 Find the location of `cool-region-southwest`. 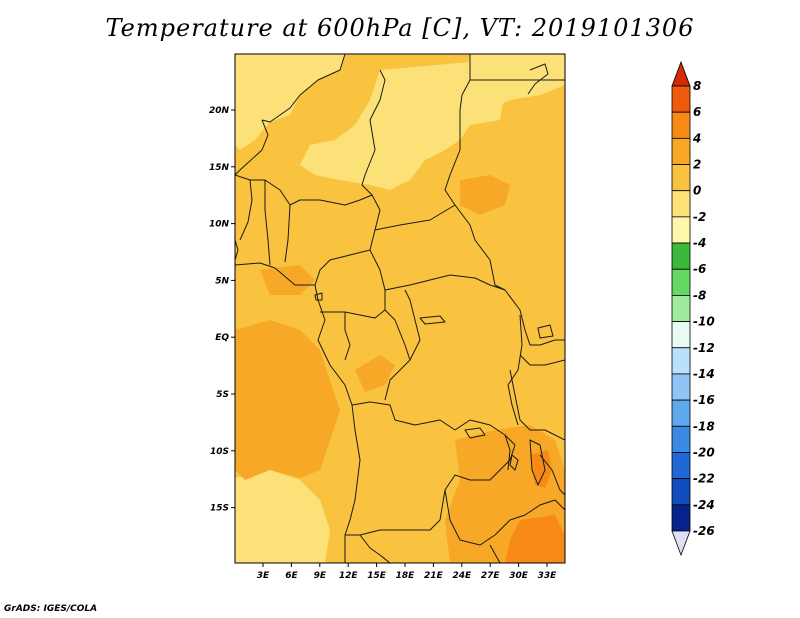

cool-region-southwest is located at coordinates (282, 516).